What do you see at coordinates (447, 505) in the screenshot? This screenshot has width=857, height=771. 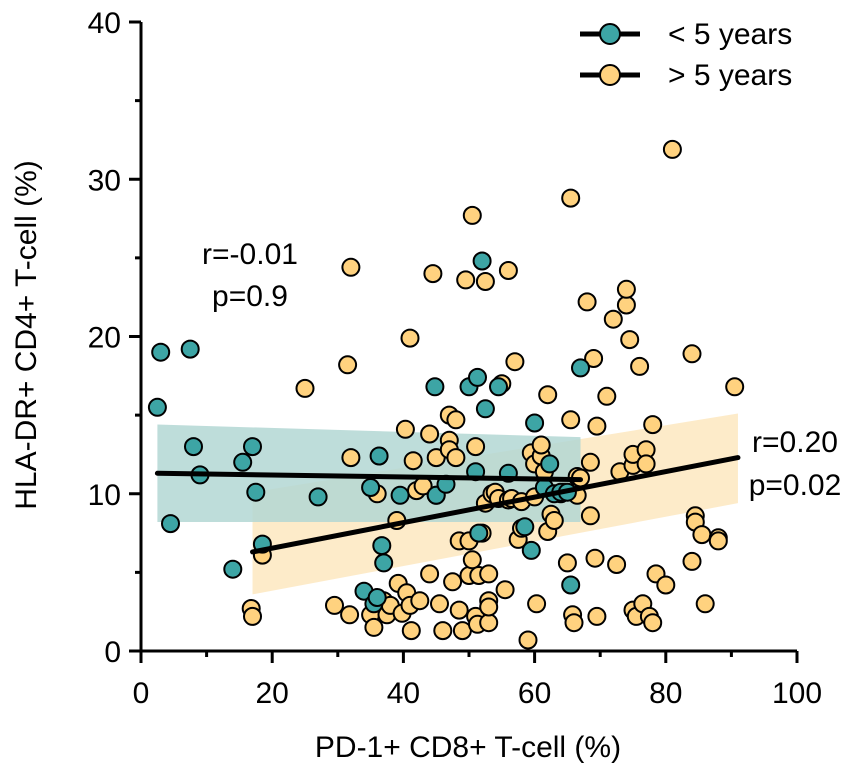 I see `regression-lines` at bounding box center [447, 505].